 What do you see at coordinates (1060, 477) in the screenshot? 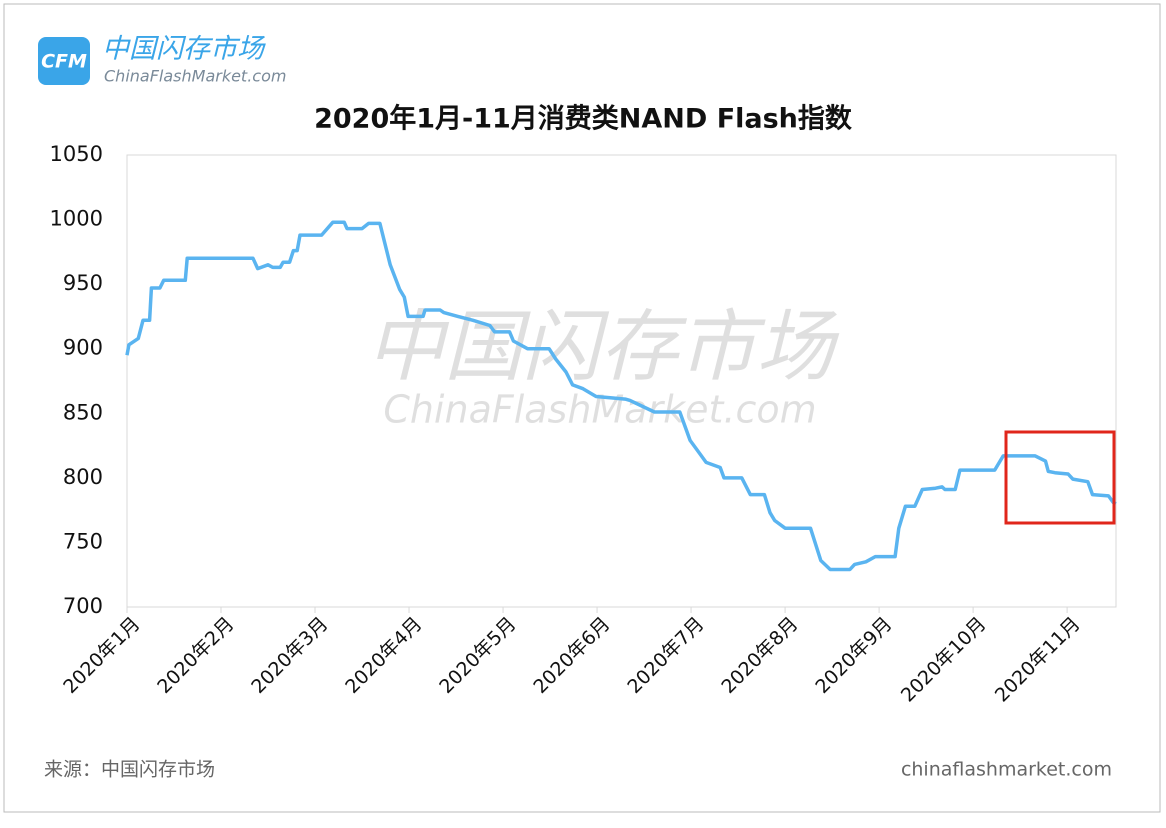
I see `highlight-box` at bounding box center [1060, 477].